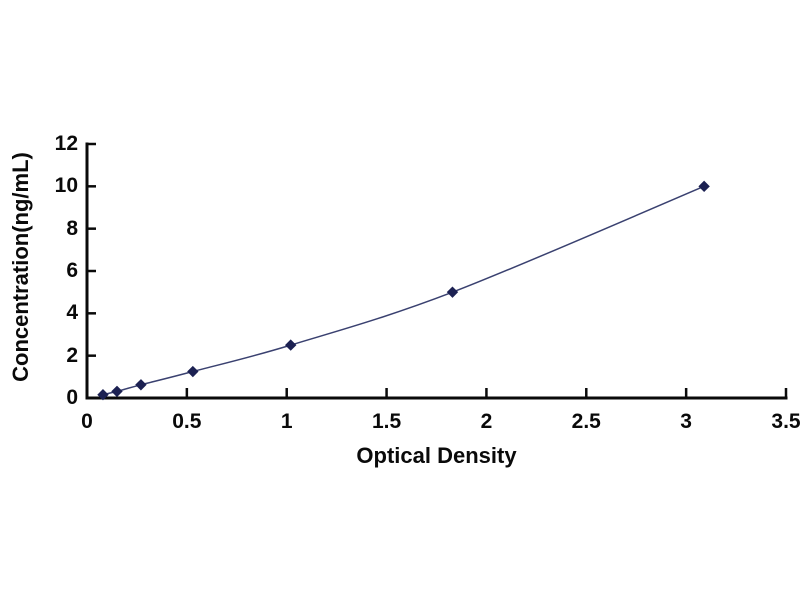 The width and height of the screenshot is (800, 600). Describe the element at coordinates (72, 228) in the screenshot. I see `y-tick-label: 8` at that location.